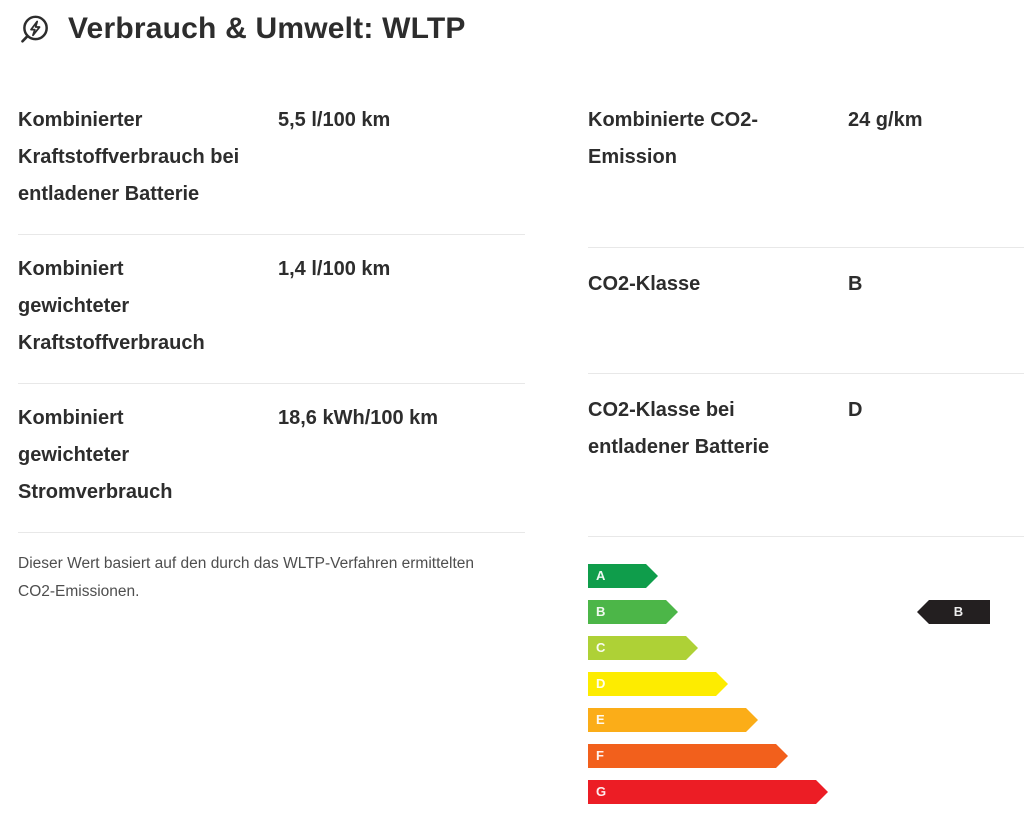 The image size is (1024, 826). Describe the element at coordinates (679, 428) in the screenshot. I see `spec-label: CO2-Klasse bei entladener Batterie` at that location.